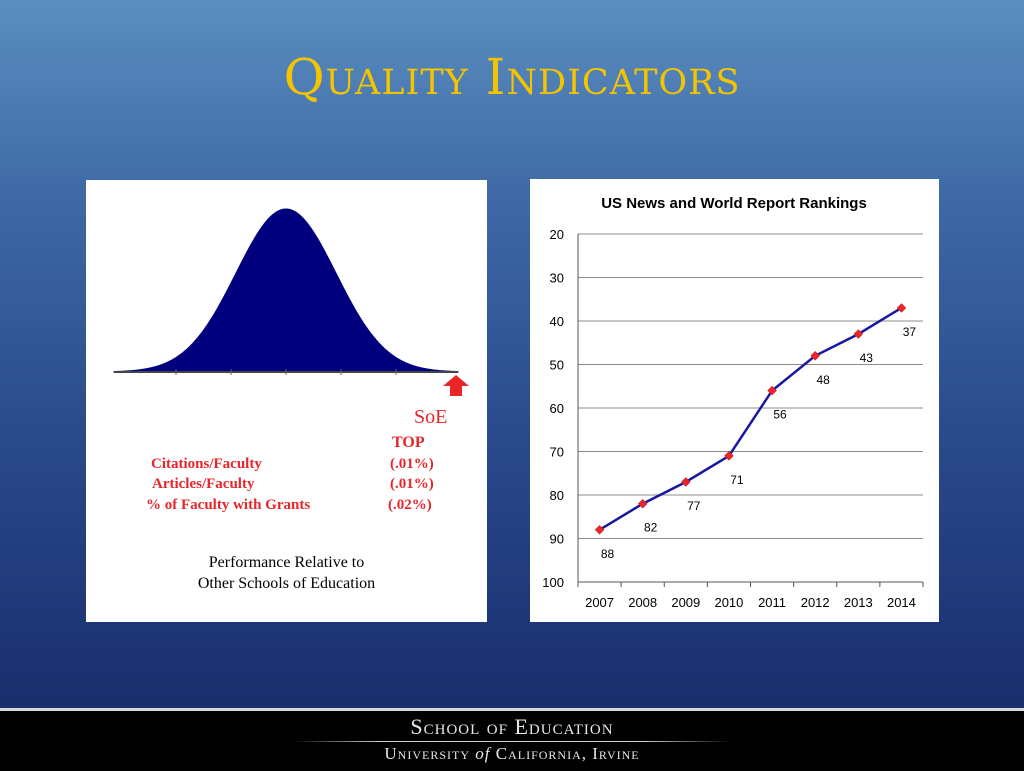 This screenshot has height=771, width=1024. What do you see at coordinates (512, 726) in the screenshot?
I see `footer-school-name: School of Education` at bounding box center [512, 726].